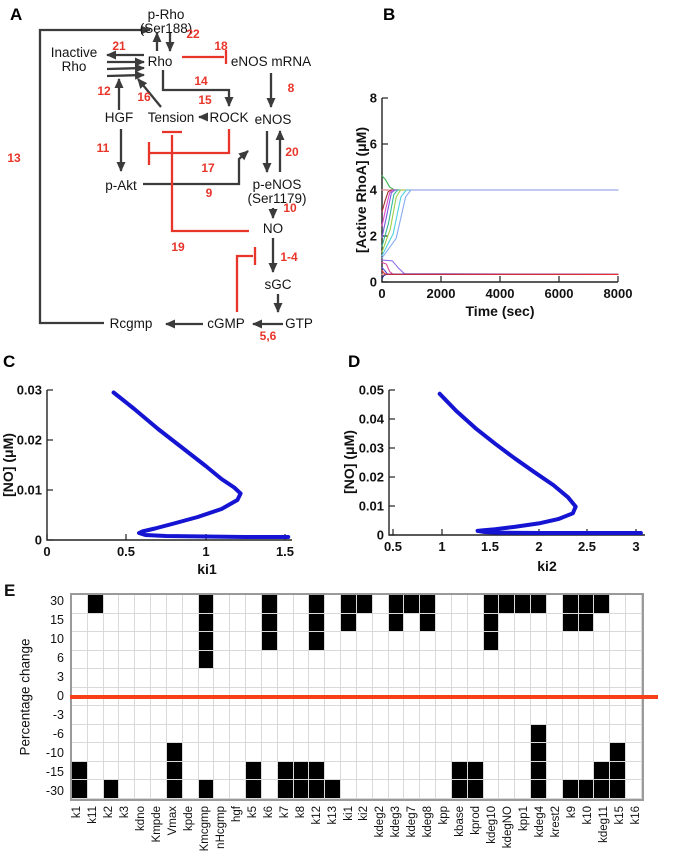  I want to click on node-enos-mrna: eNOS mRNA, so click(271, 61).